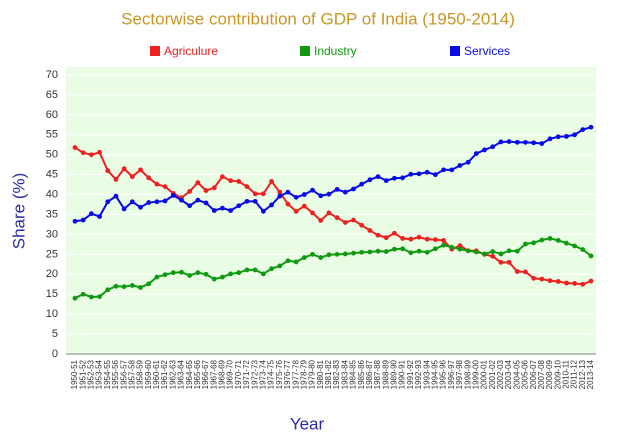  What do you see at coordinates (516, 374) in the screenshot?
I see `x-tick-label: 2004-05` at bounding box center [516, 374].